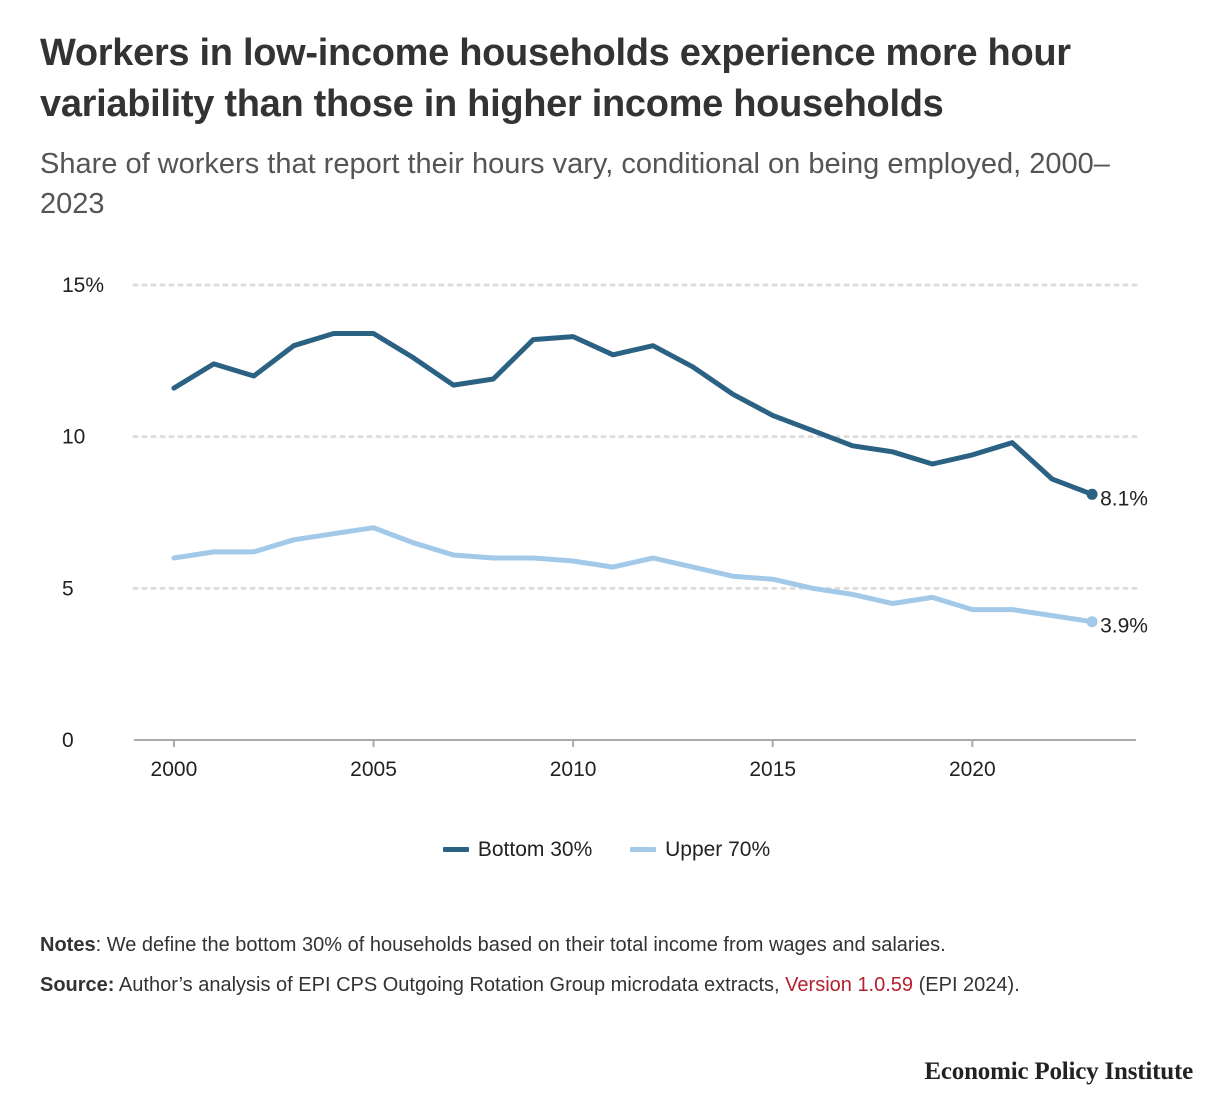 This screenshot has width=1213, height=1101. Describe the element at coordinates (73, 437) in the screenshot. I see `y-tick-label-10: 10` at that location.